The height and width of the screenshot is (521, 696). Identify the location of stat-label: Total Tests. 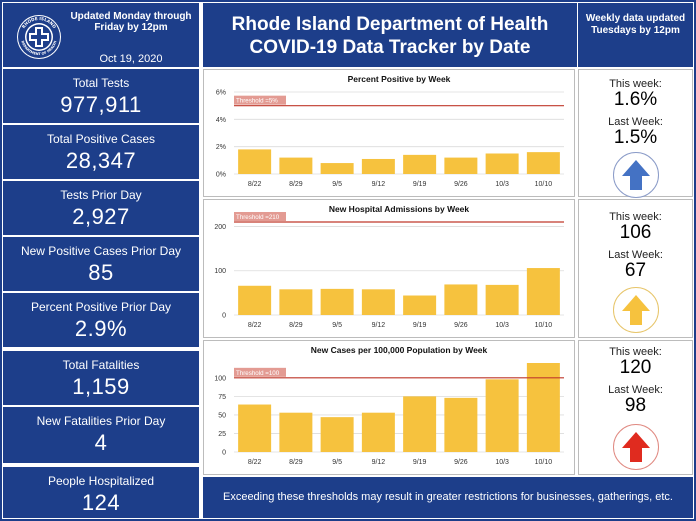
(101, 83).